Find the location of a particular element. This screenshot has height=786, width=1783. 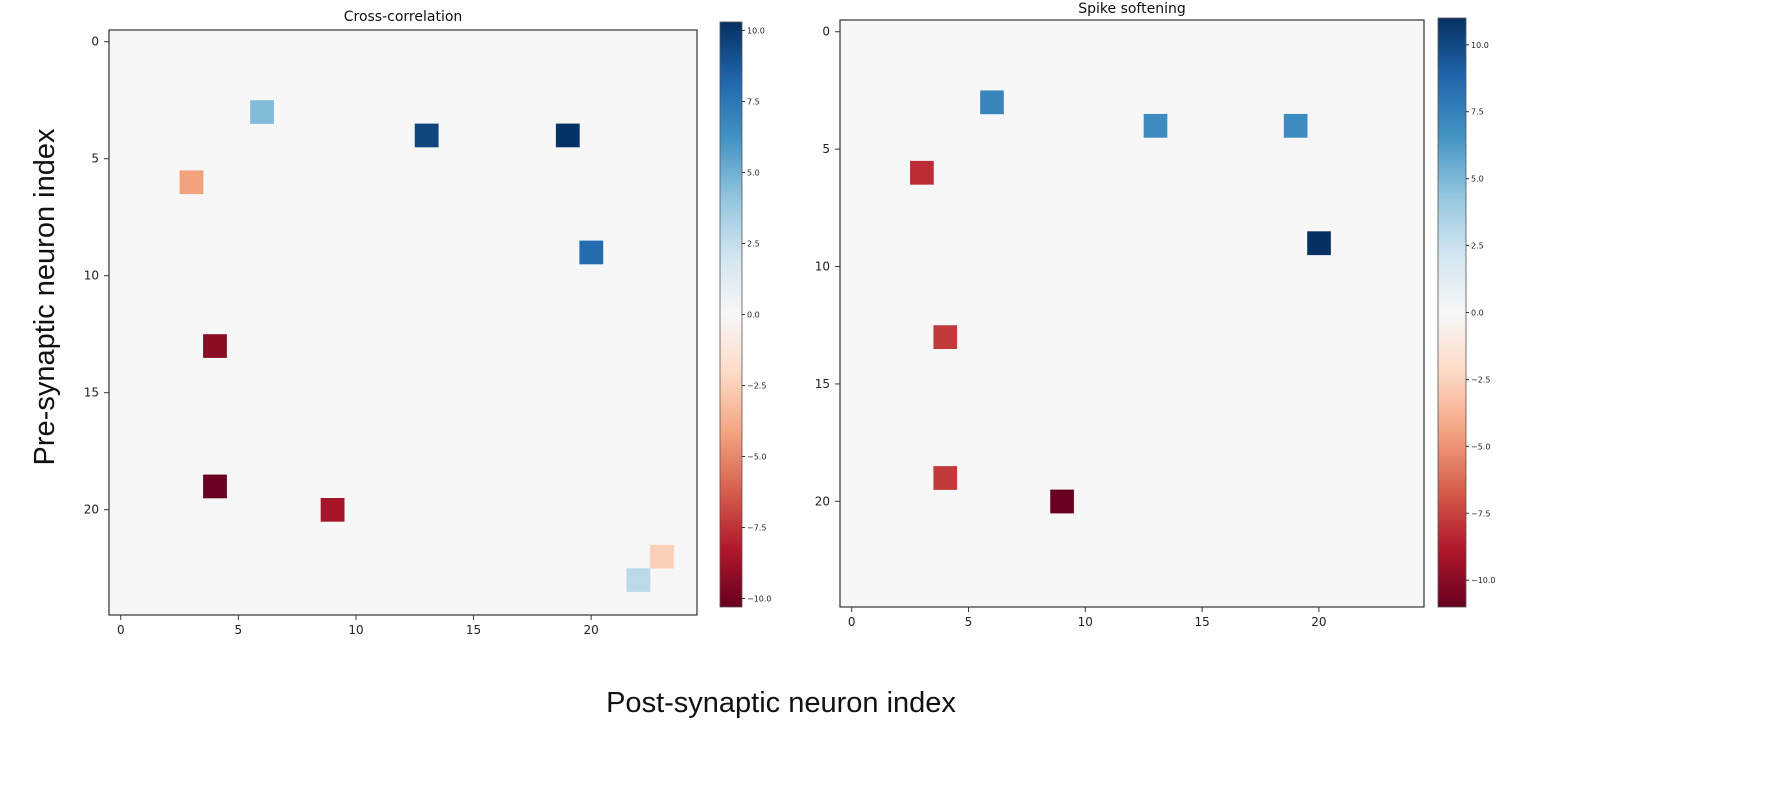

x-axis-label: Post-synaptic neuron index is located at coordinates (781, 703).